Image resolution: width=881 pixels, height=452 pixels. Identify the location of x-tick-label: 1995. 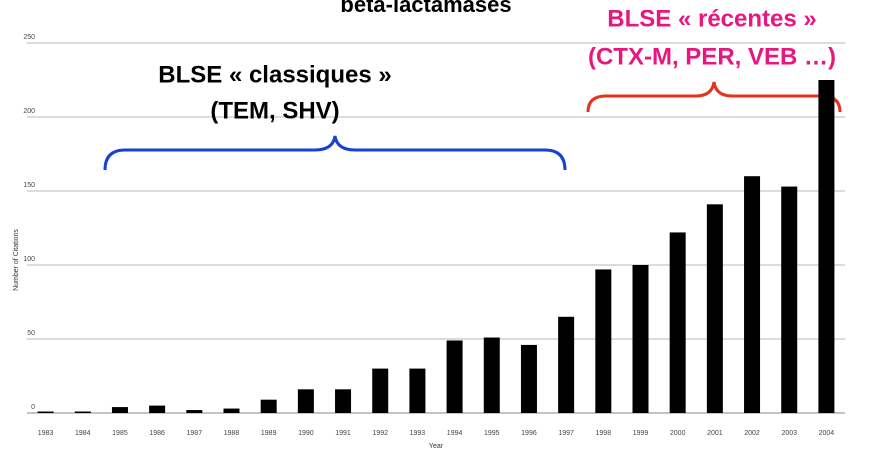
(492, 433).